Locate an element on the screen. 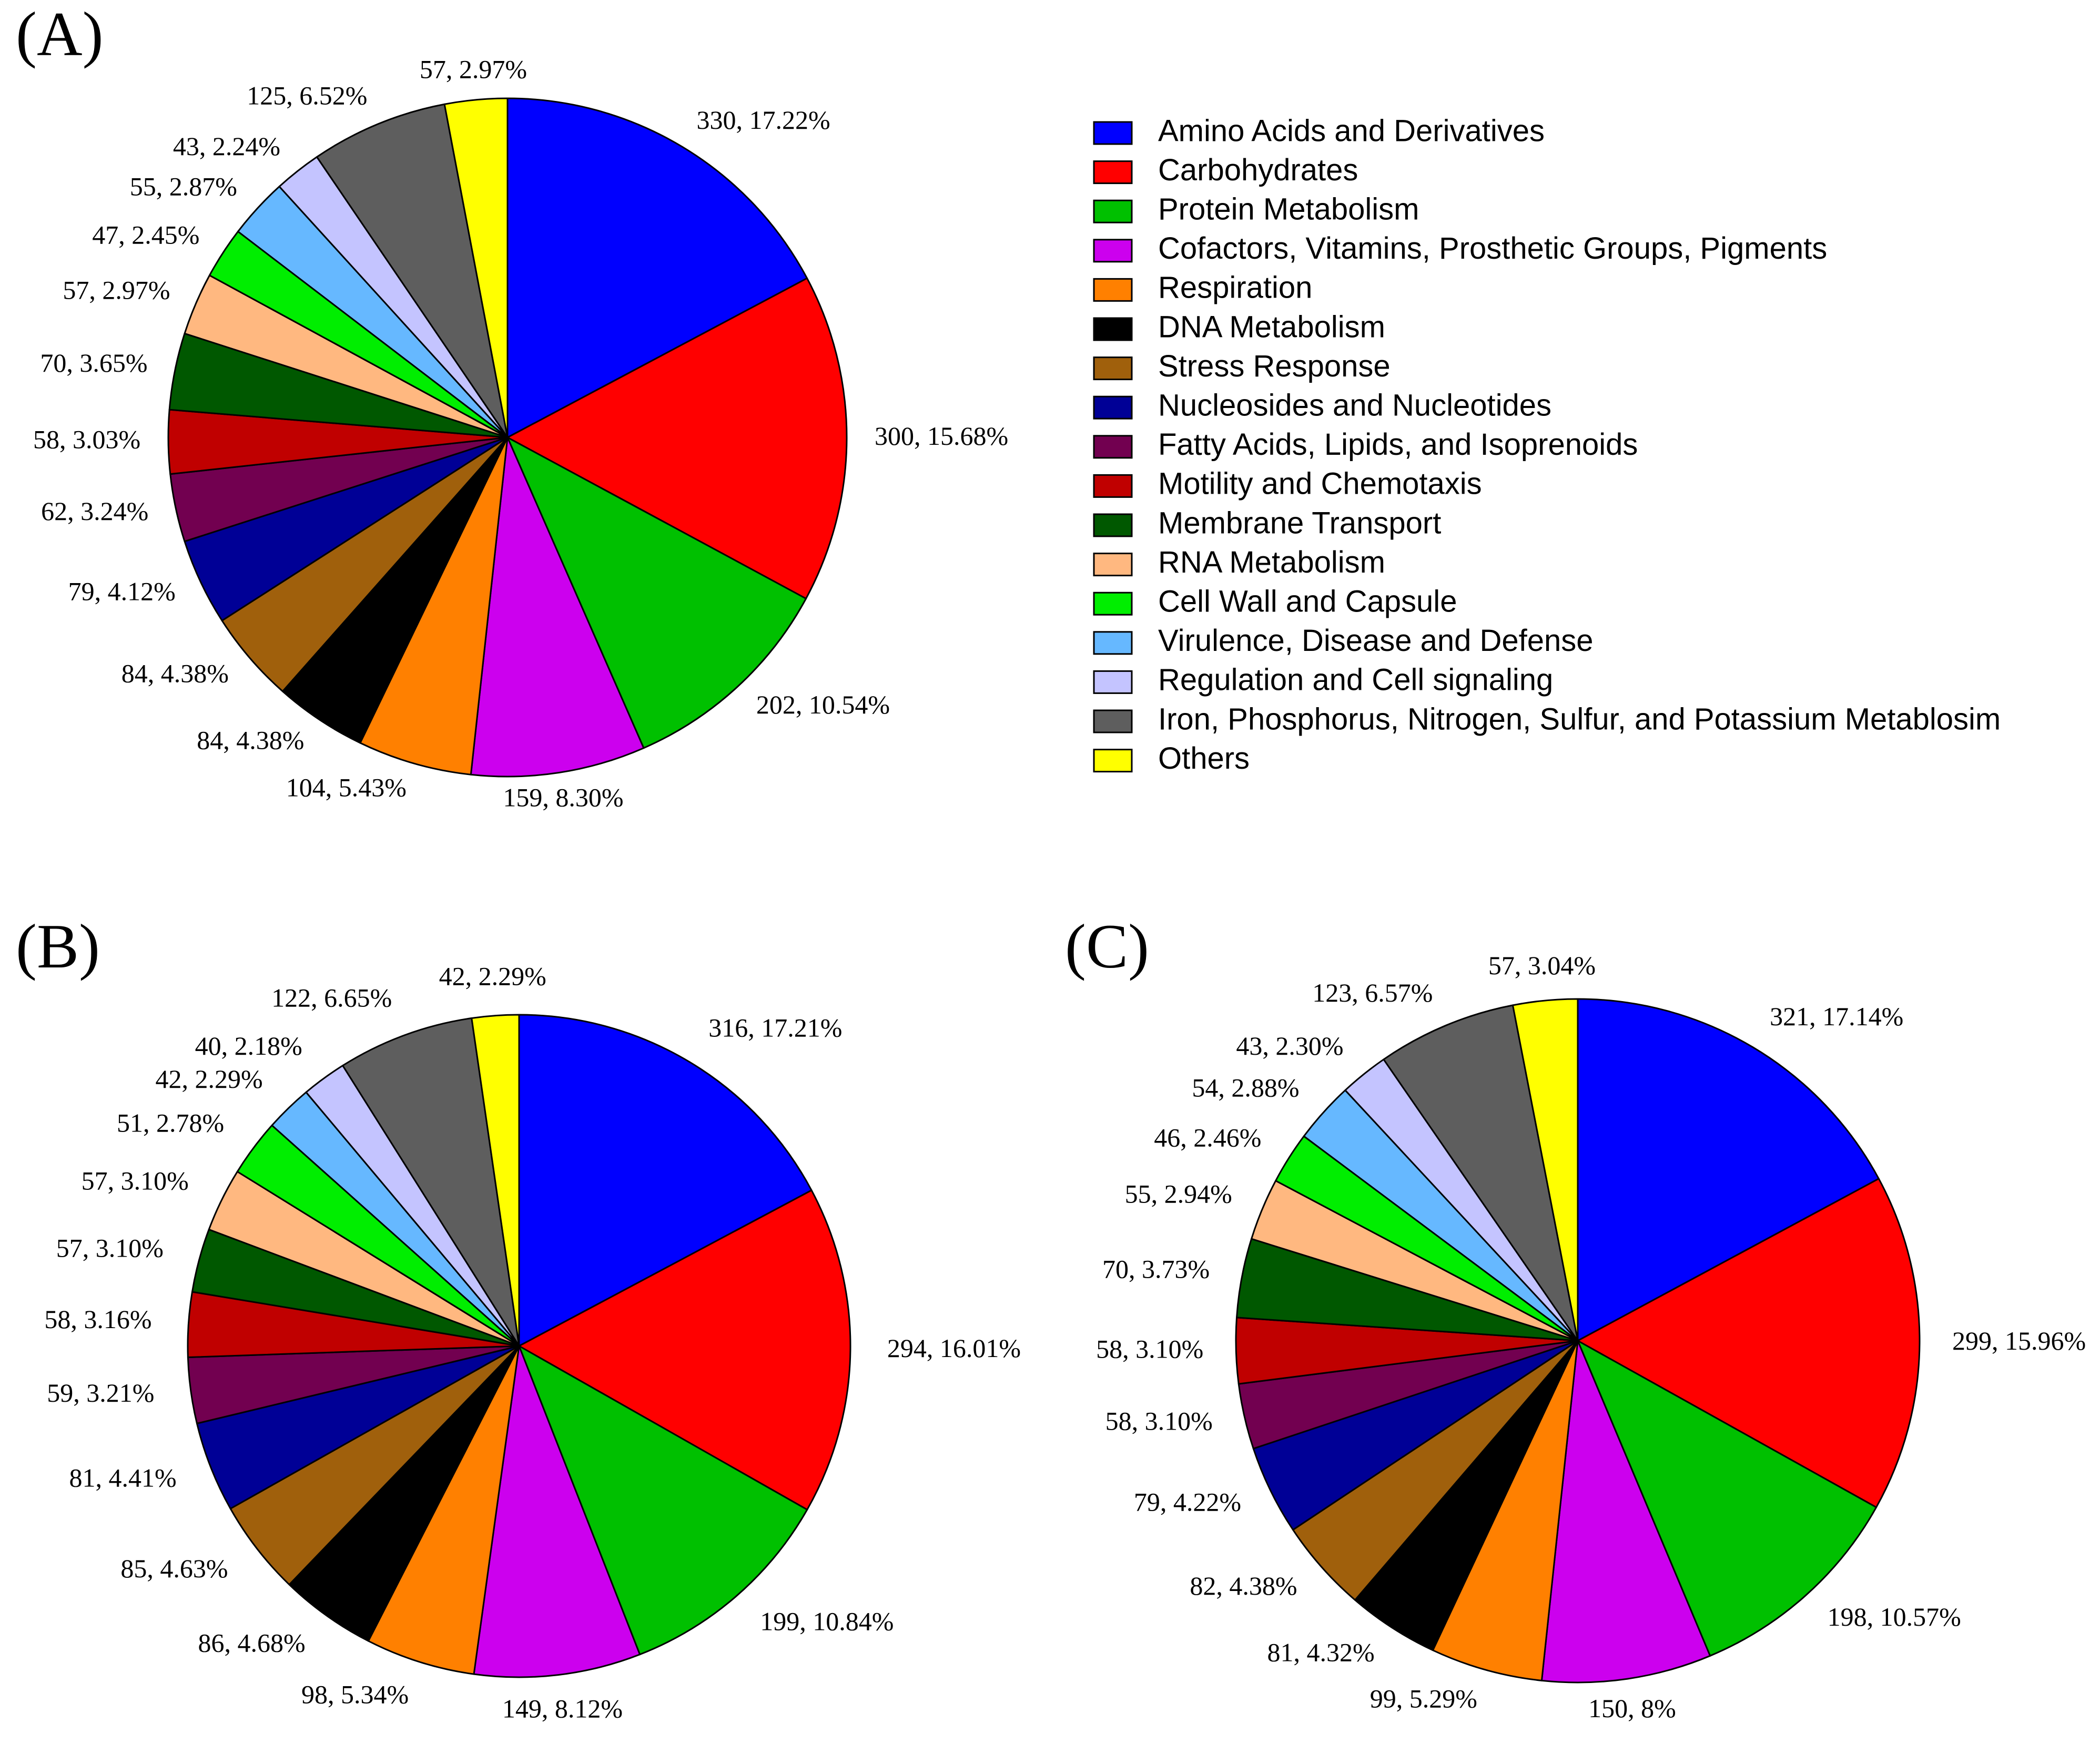 Image resolution: width=2100 pixels, height=1744 pixels. slice-label: 55, 2.94% is located at coordinates (1178, 1193).